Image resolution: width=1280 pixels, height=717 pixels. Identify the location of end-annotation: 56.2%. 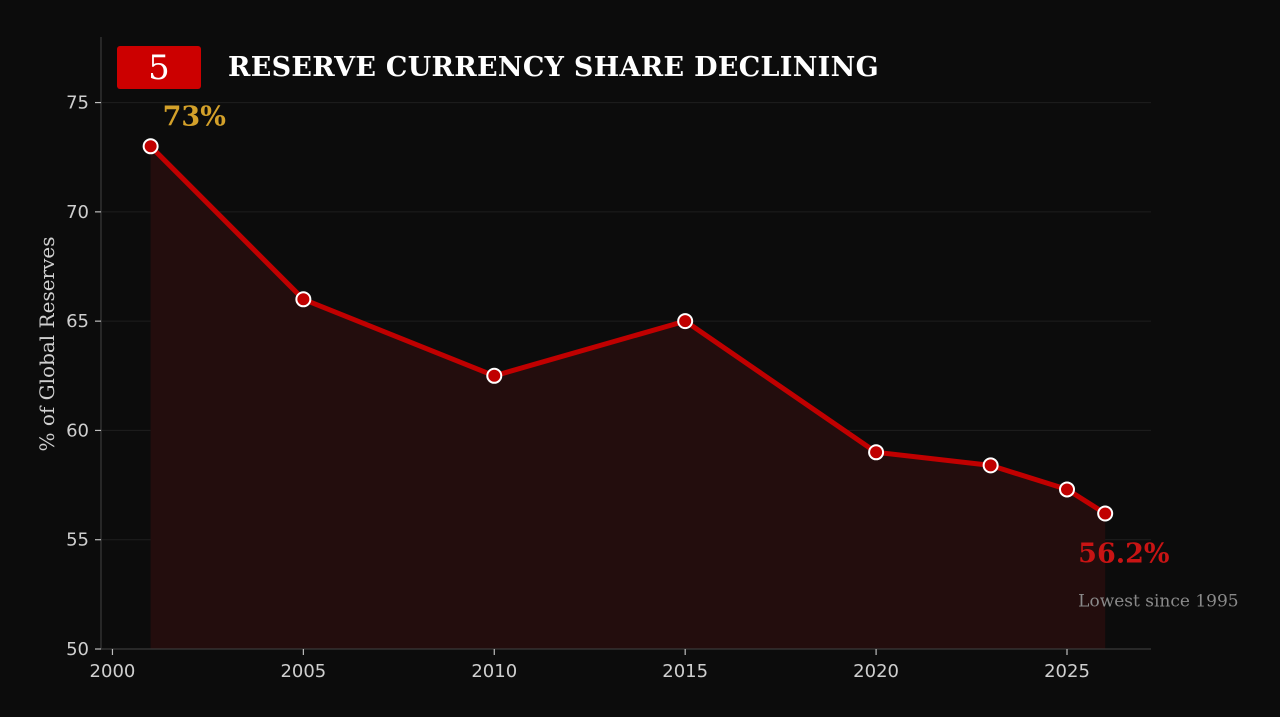
(1123, 553).